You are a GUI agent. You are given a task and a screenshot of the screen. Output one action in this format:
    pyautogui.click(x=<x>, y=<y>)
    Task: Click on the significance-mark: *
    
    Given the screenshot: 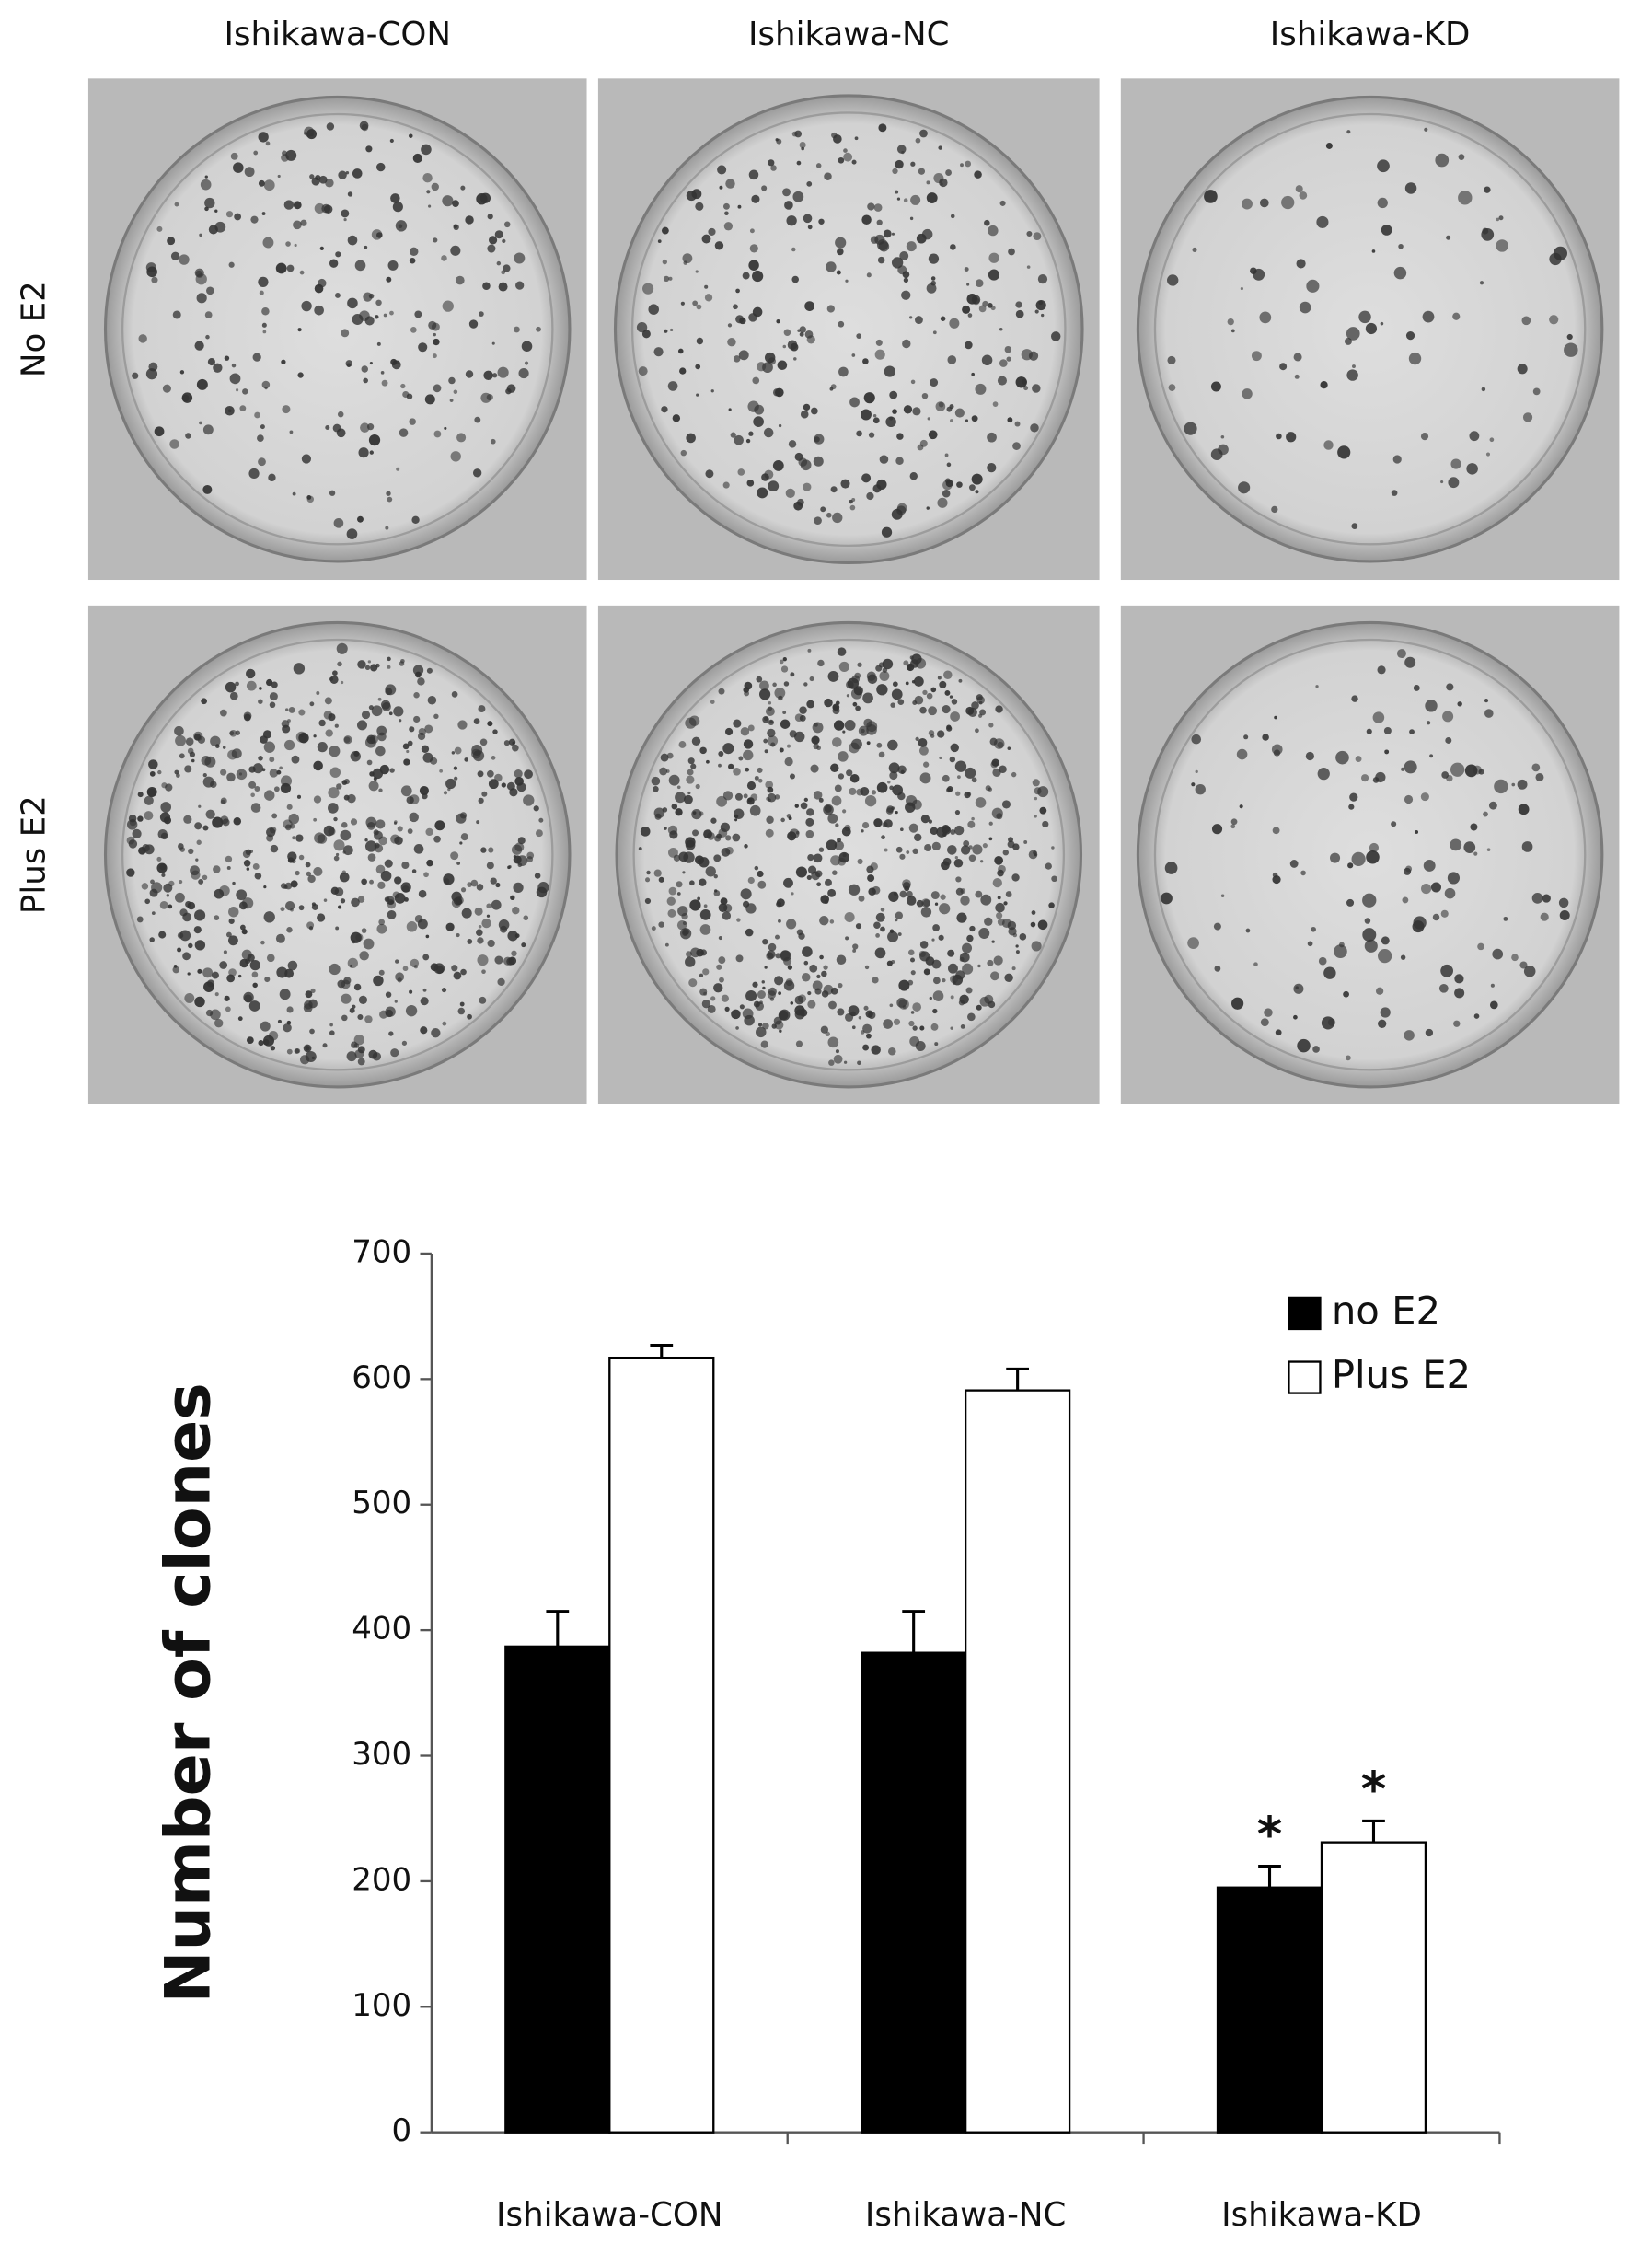 What is the action you would take?
    pyautogui.click(x=1270, y=1835)
    